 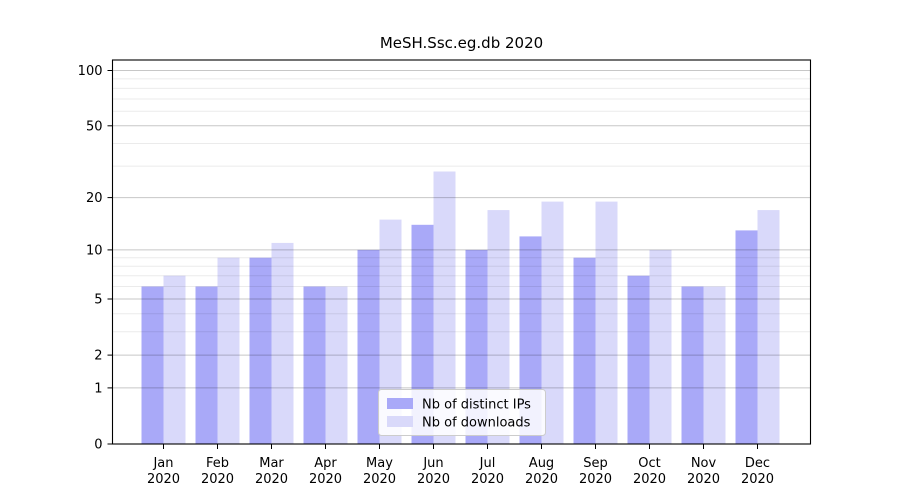 I want to click on y-tick-label: 50, so click(x=94, y=126).